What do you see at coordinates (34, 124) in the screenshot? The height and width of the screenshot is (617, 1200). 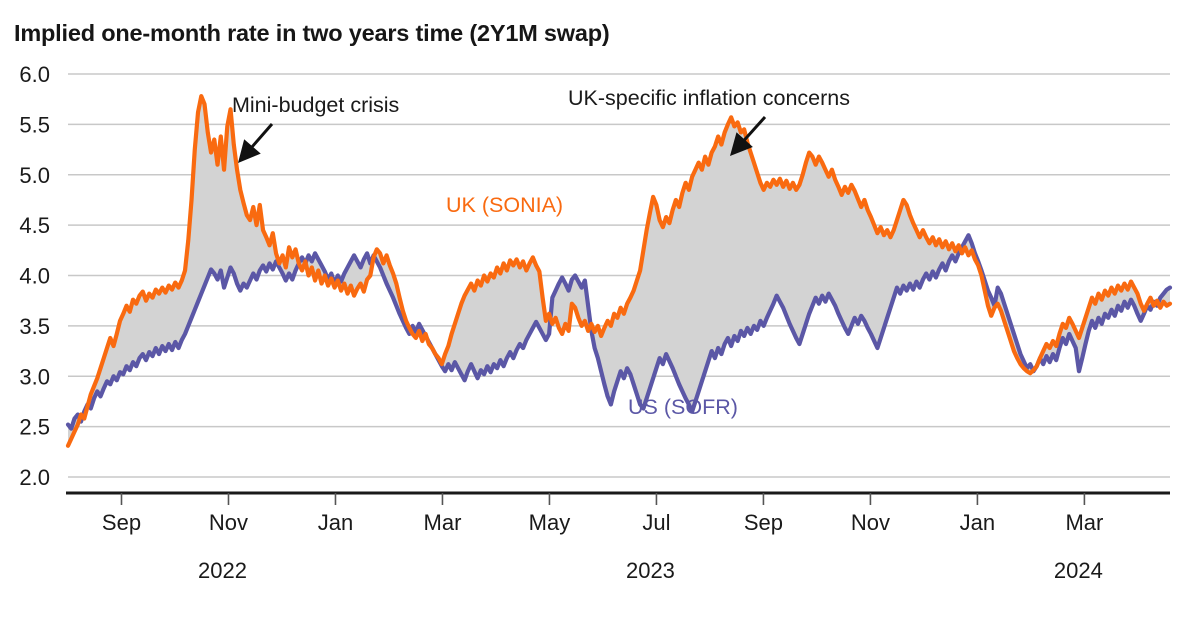 I see `y-tick-label: 5.5` at bounding box center [34, 124].